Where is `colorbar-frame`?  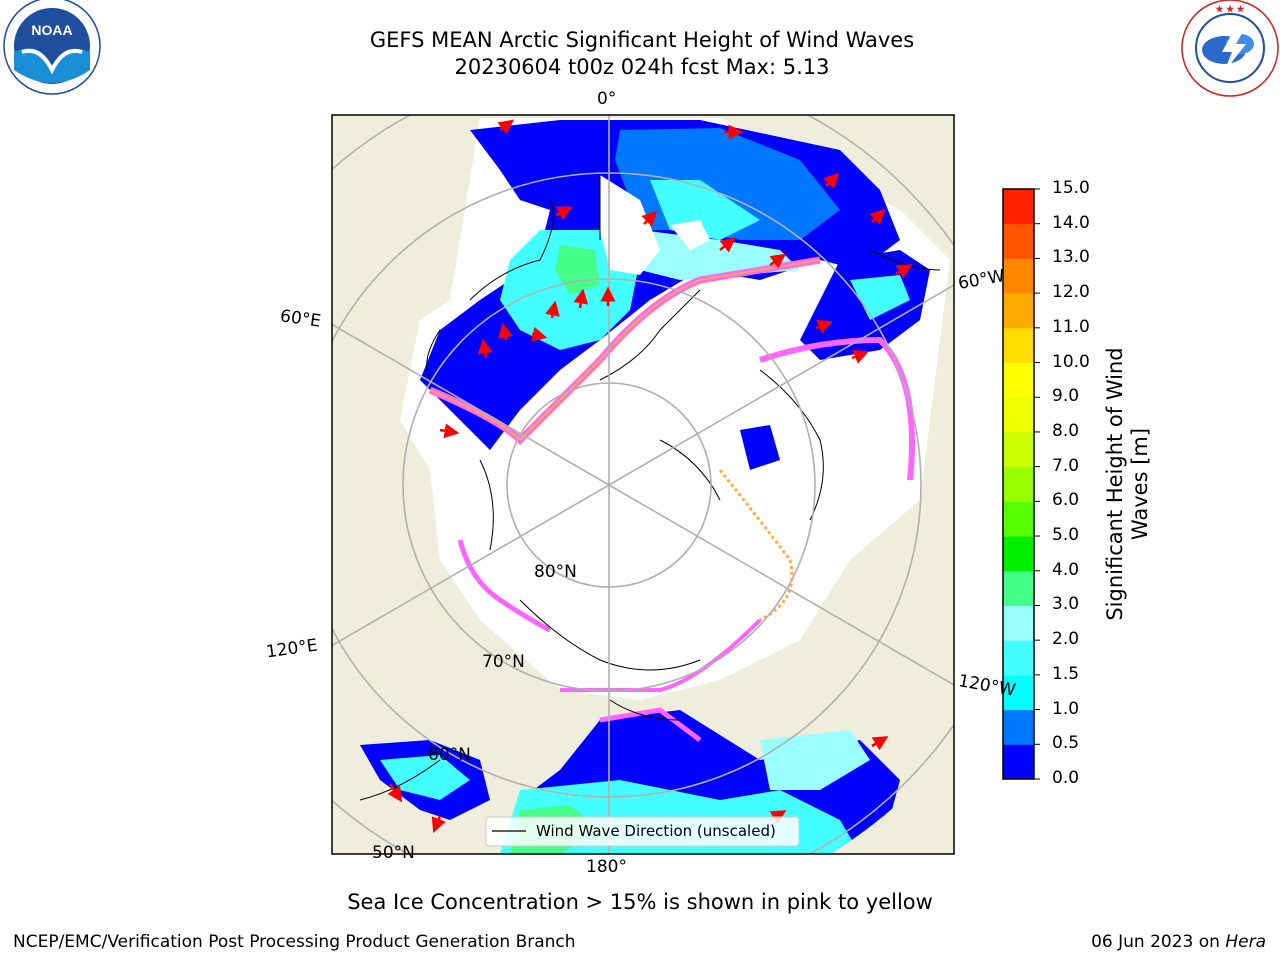
colorbar-frame is located at coordinates (1018, 484).